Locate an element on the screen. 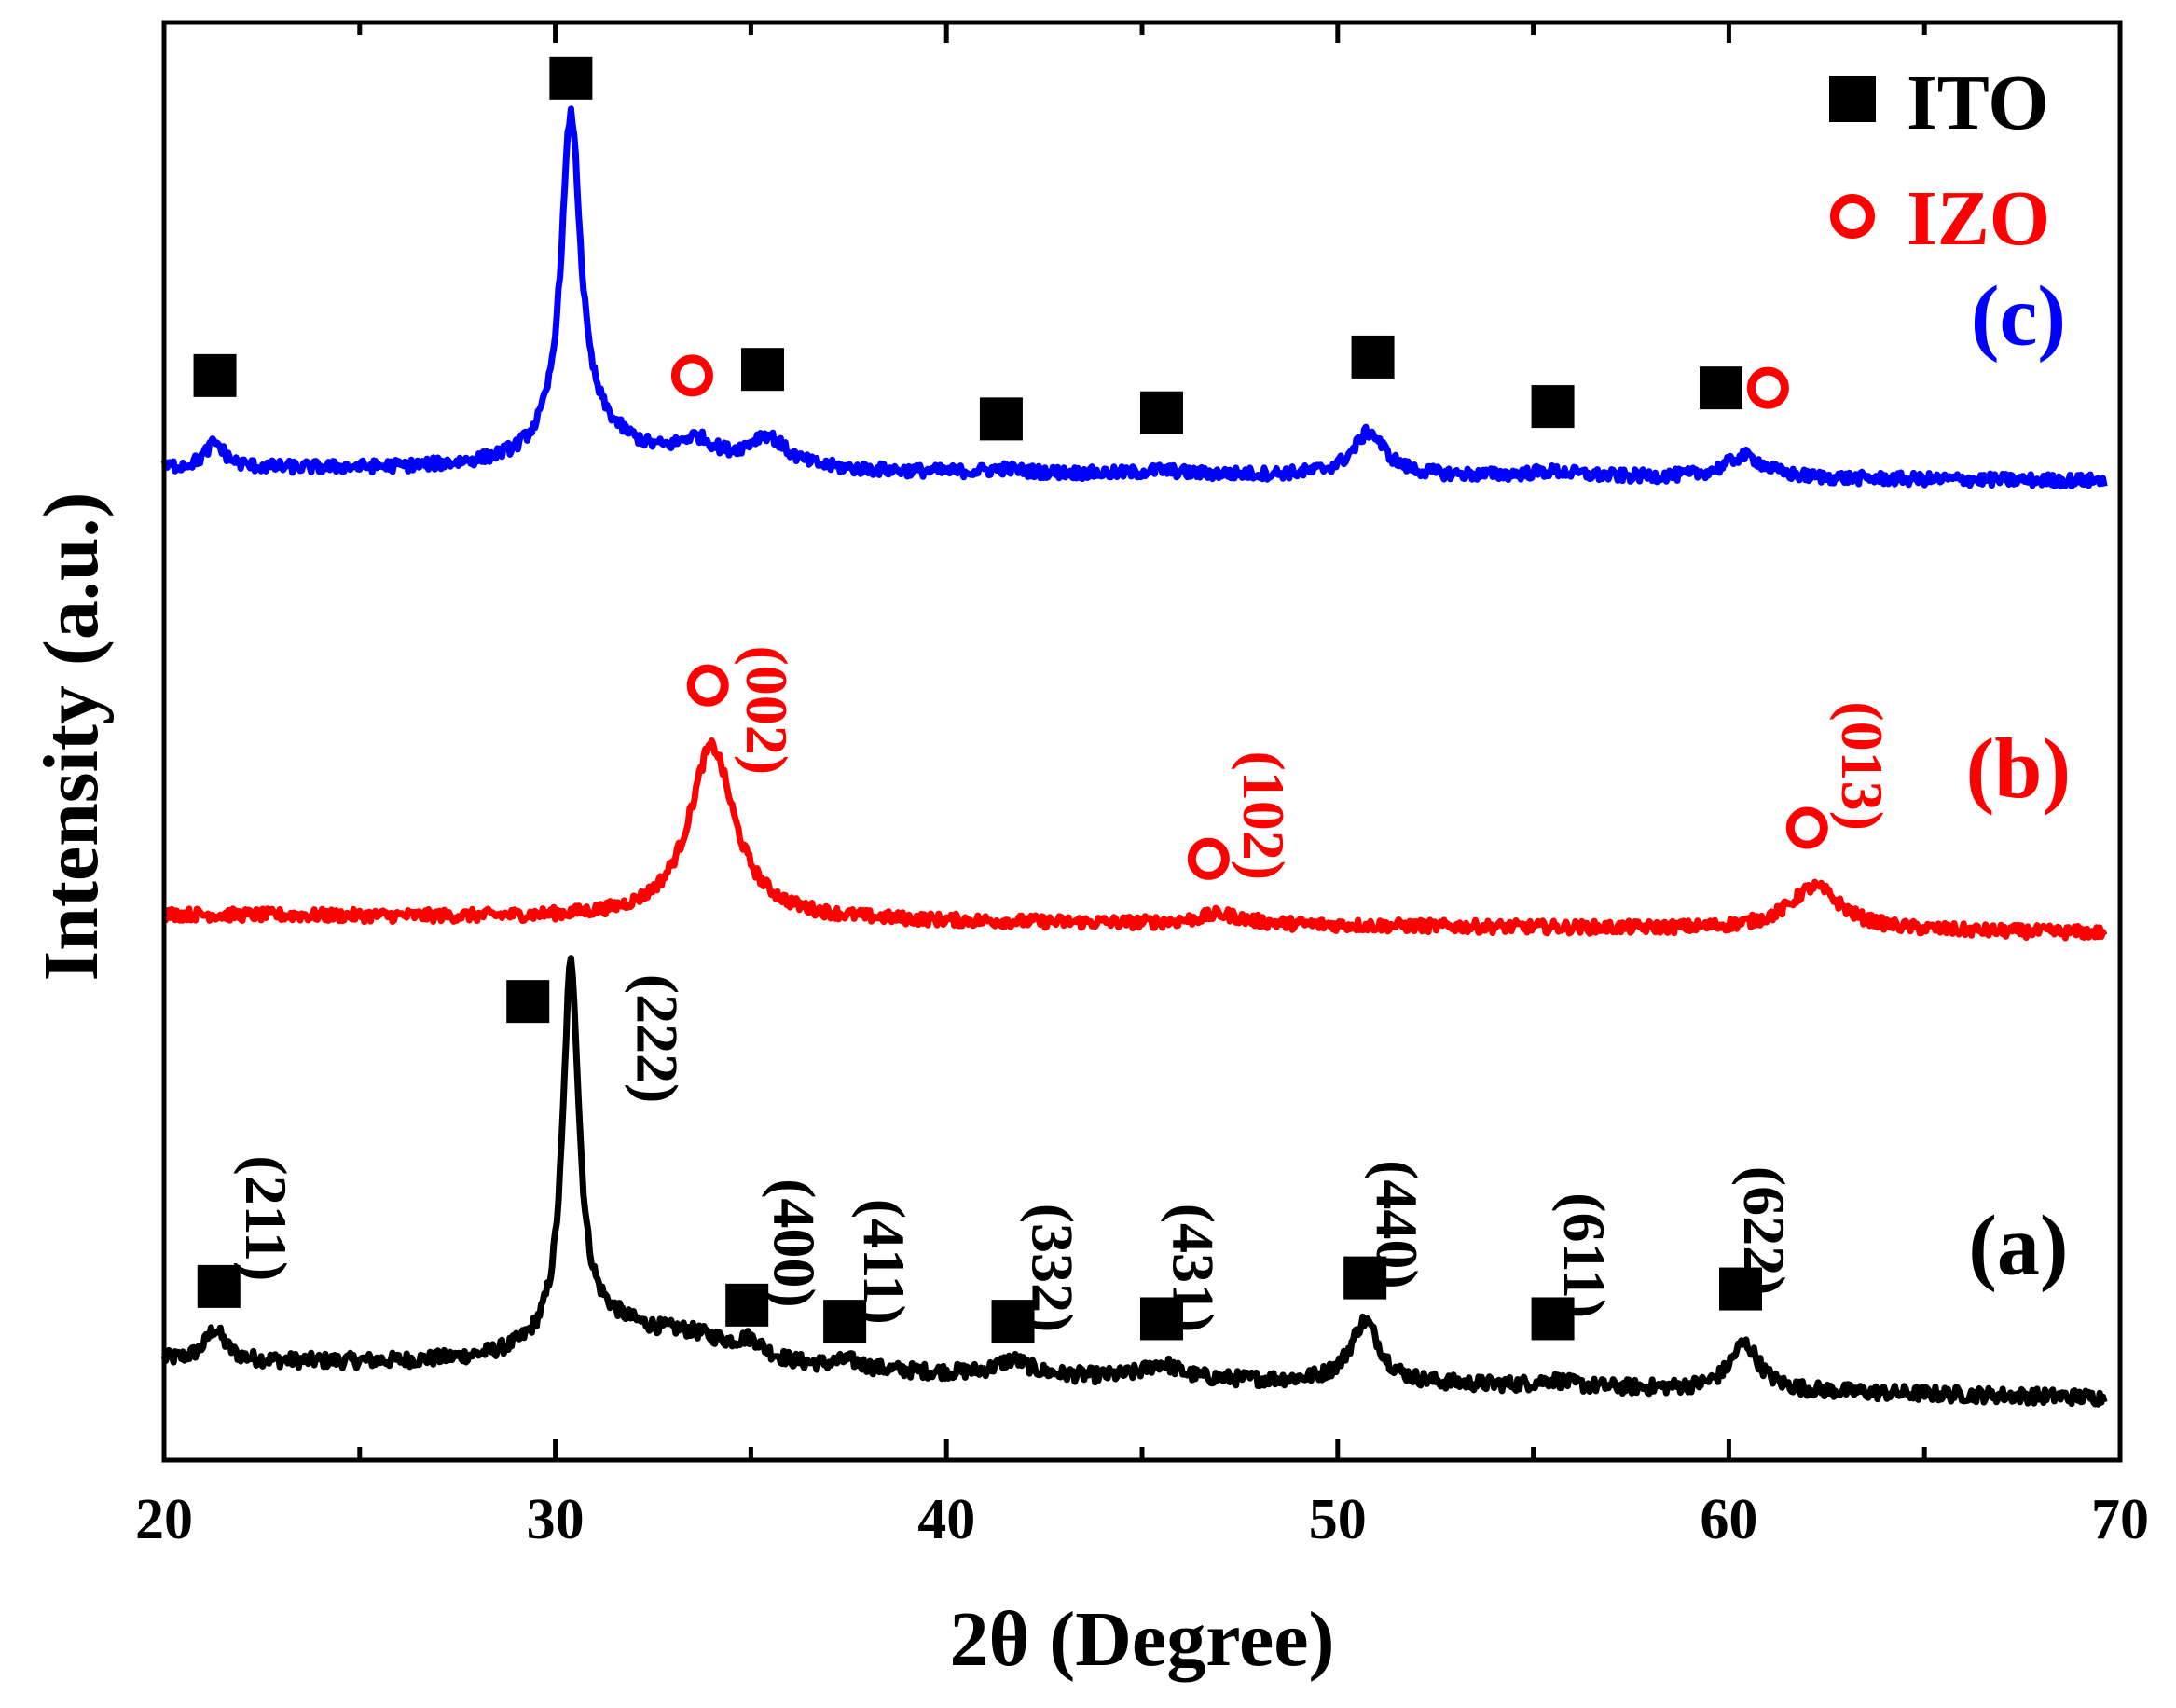 This screenshot has height=1708, width=2176. peak-label: (440) is located at coordinates (1397, 1224).